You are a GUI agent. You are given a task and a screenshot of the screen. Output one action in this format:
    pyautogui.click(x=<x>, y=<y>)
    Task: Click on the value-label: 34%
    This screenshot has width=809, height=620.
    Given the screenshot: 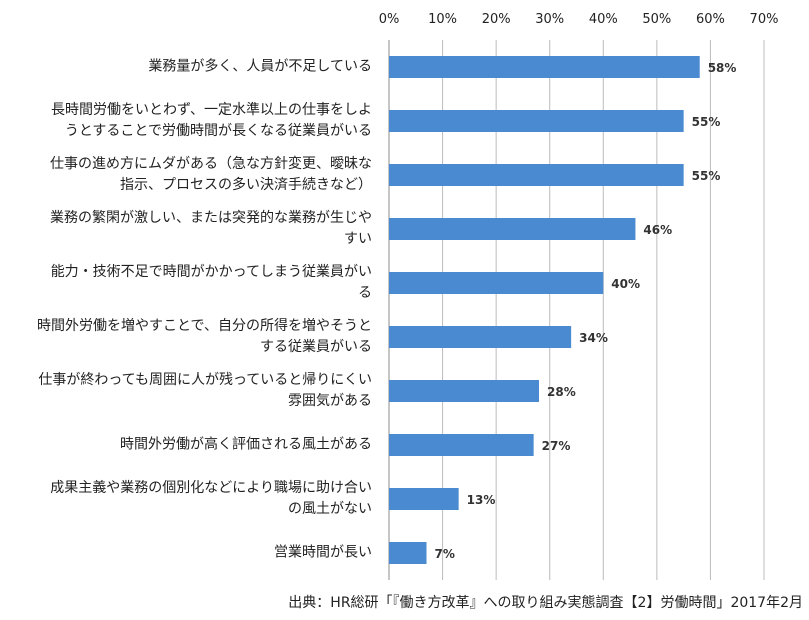 What is the action you would take?
    pyautogui.click(x=593, y=338)
    